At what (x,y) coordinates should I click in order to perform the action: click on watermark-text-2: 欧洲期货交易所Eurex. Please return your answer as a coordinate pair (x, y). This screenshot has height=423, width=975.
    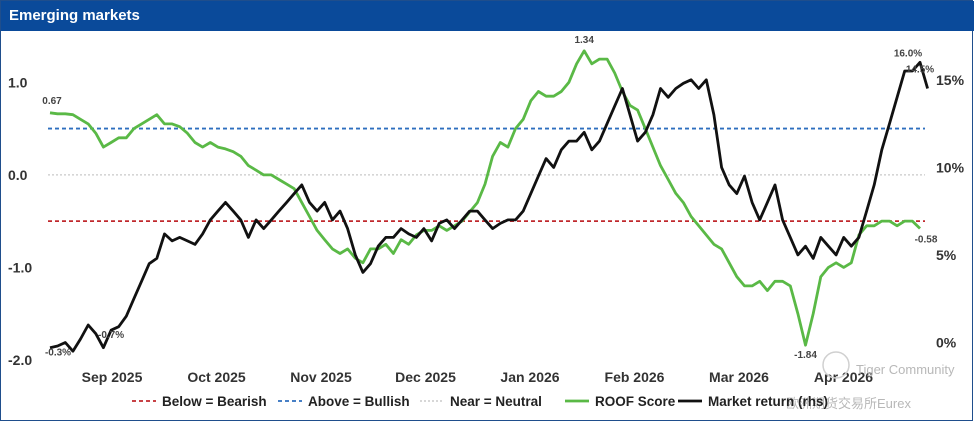
    Looking at the image, I should click on (848, 403).